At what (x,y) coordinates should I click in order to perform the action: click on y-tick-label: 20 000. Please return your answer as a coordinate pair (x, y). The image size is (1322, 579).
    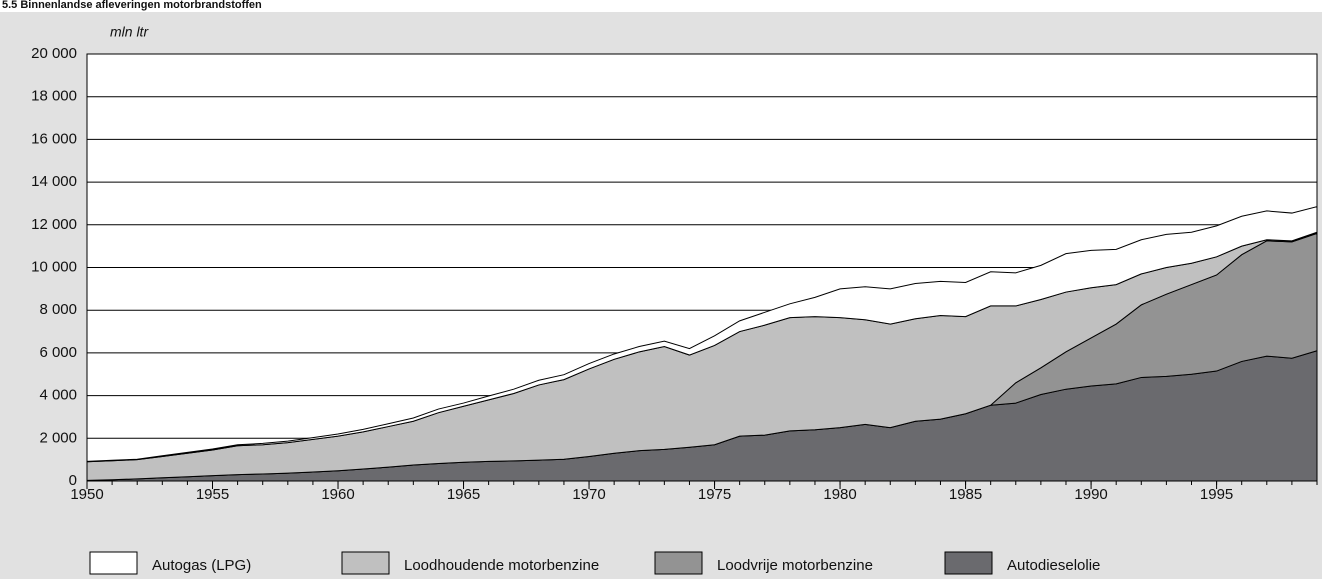
    Looking at the image, I should click on (54, 53).